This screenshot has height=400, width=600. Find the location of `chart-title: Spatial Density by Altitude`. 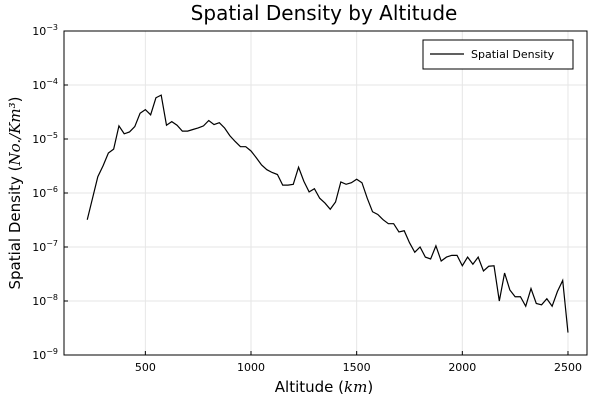

chart-title: Spatial Density by Altitude is located at coordinates (324, 13).